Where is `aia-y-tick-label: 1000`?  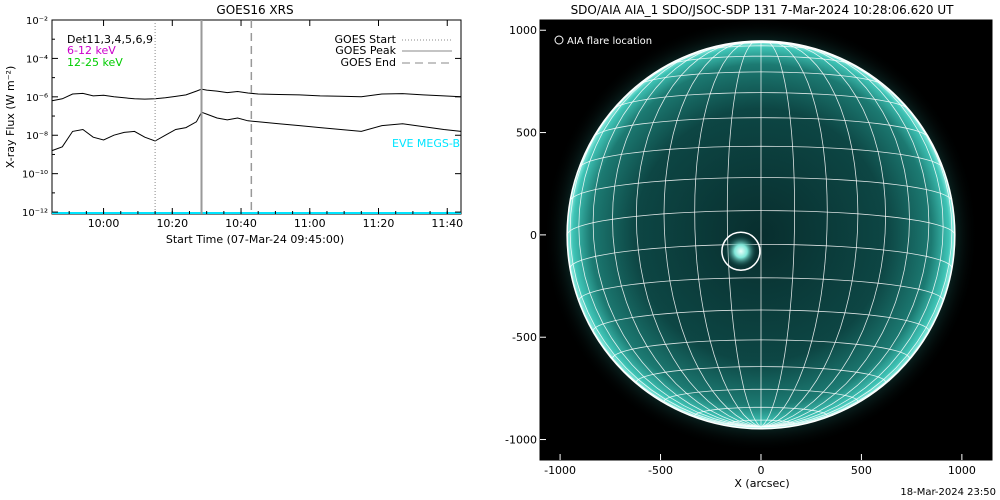
aia-y-tick-label: 1000 is located at coordinates (523, 30).